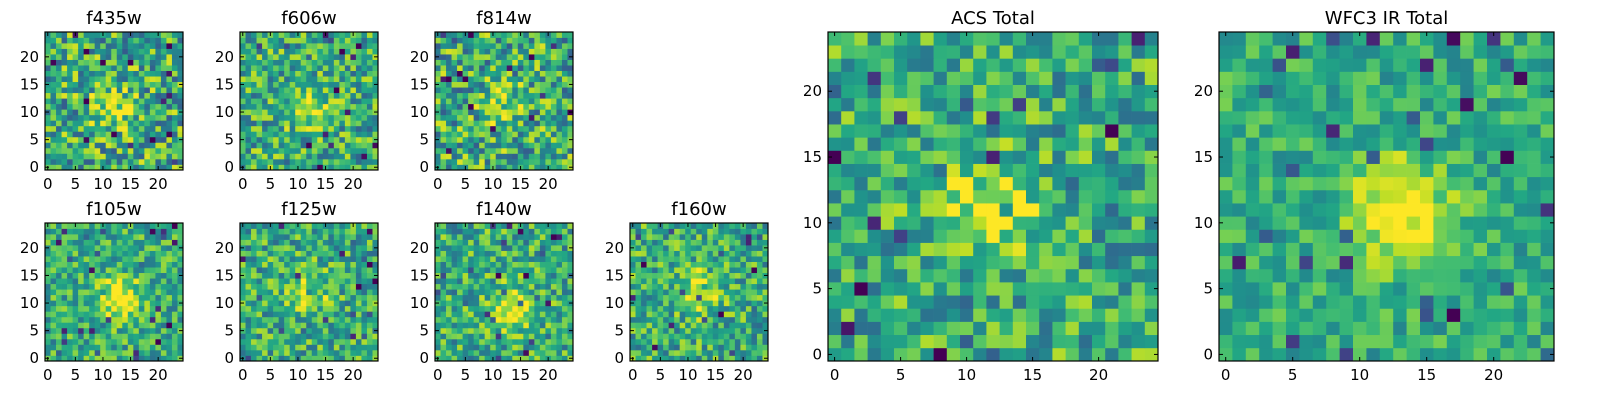 This screenshot has height=400, width=1600. What do you see at coordinates (229, 358) in the screenshot?
I see `y-tick-label: 0` at bounding box center [229, 358].